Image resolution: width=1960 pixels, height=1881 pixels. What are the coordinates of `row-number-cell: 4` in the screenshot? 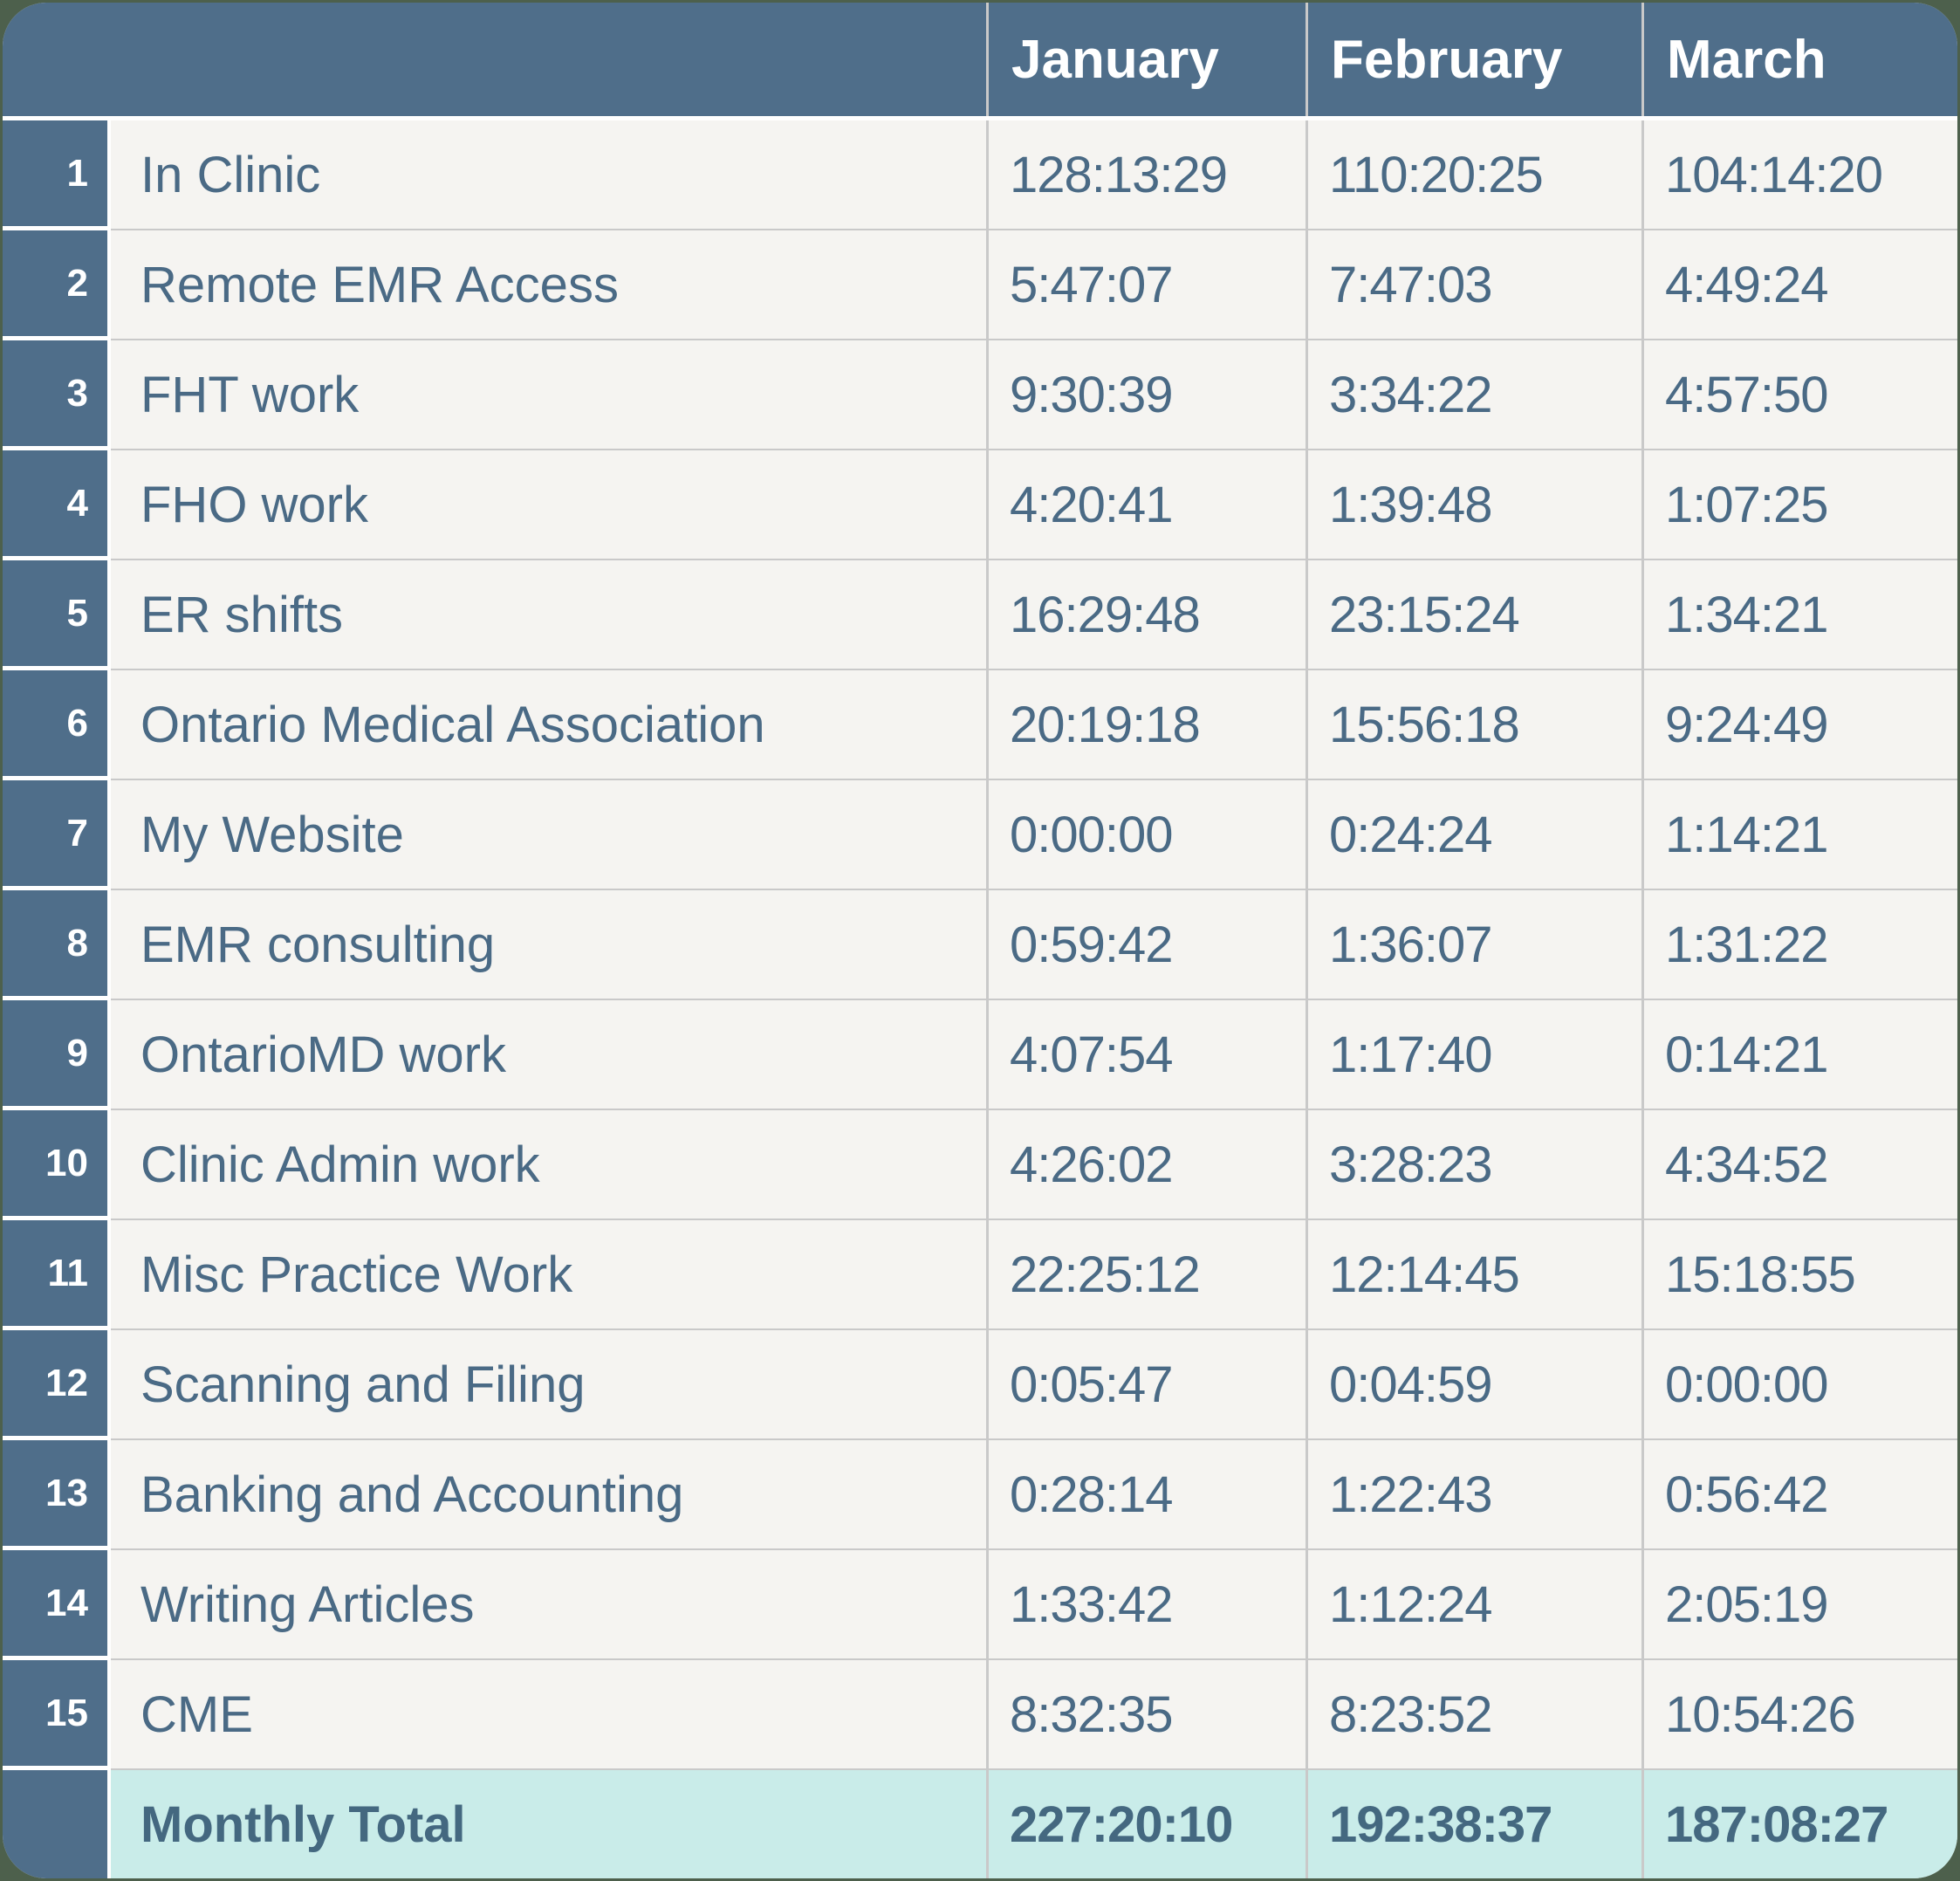 It's located at (55, 505).